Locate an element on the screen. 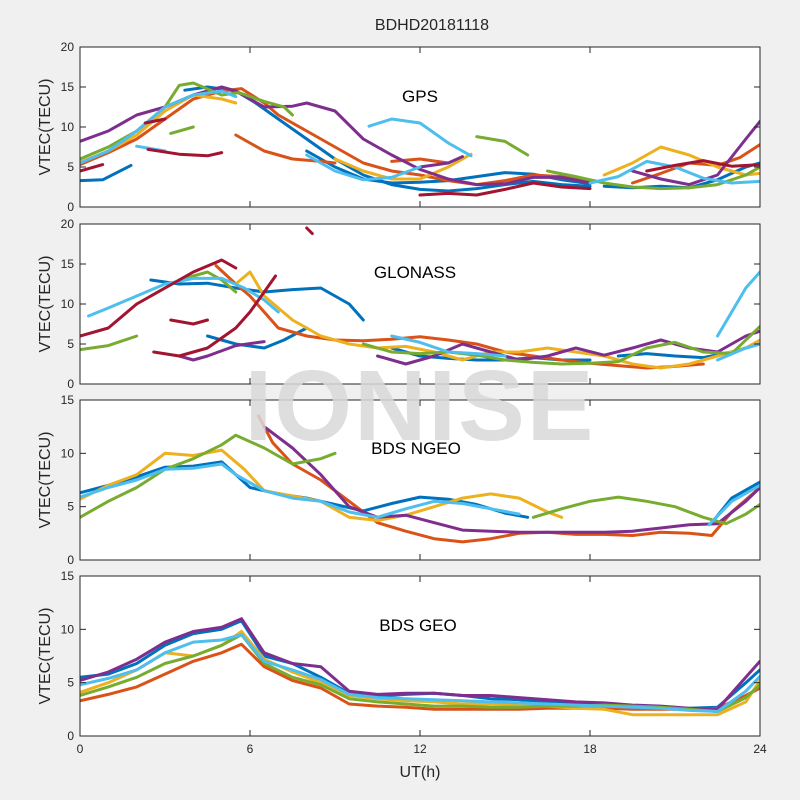 The width and height of the screenshot is (800, 800). panel-annotation: GPS is located at coordinates (420, 96).